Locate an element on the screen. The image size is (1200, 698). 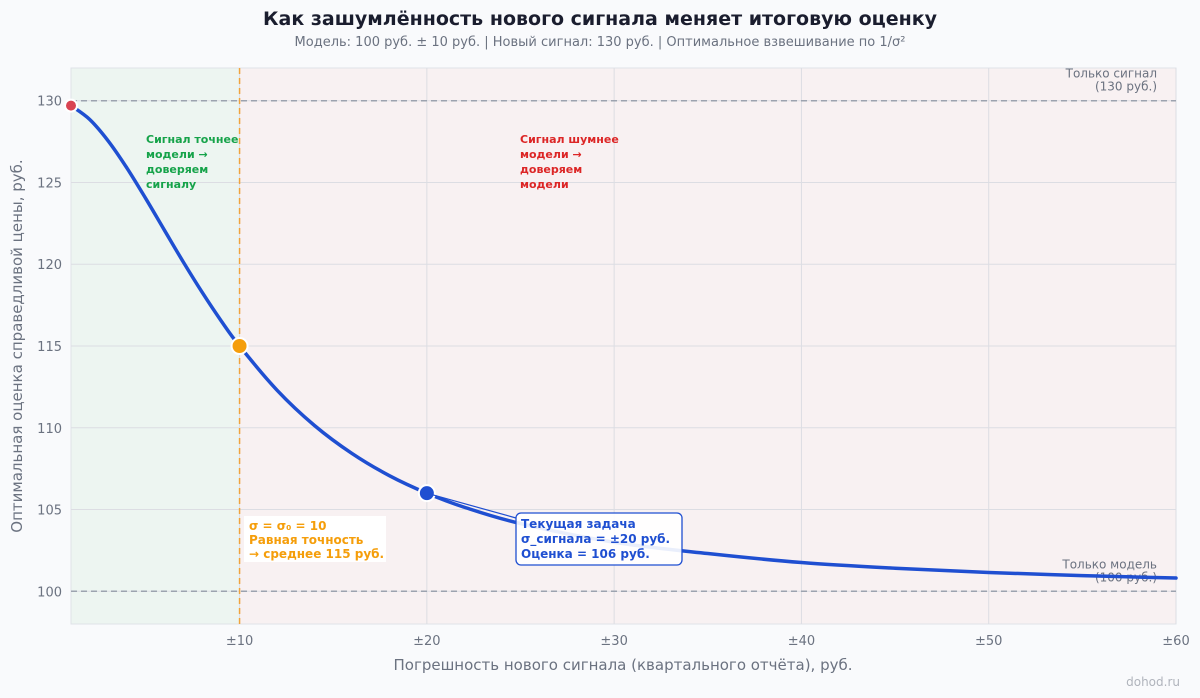
current-annotation-box is located at coordinates (599, 539).